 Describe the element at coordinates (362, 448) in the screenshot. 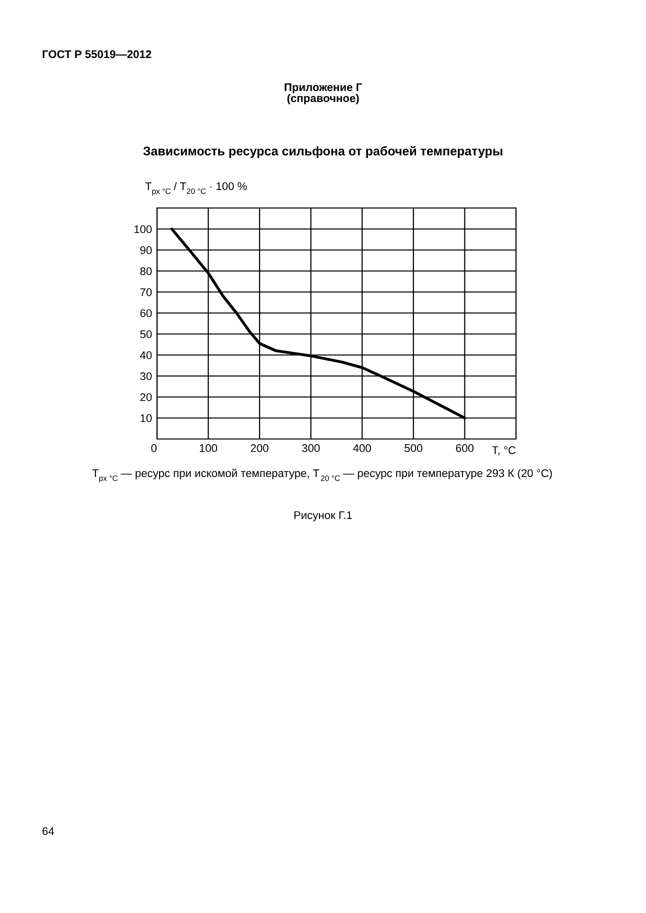

I see `x-tick-label: 400` at that location.